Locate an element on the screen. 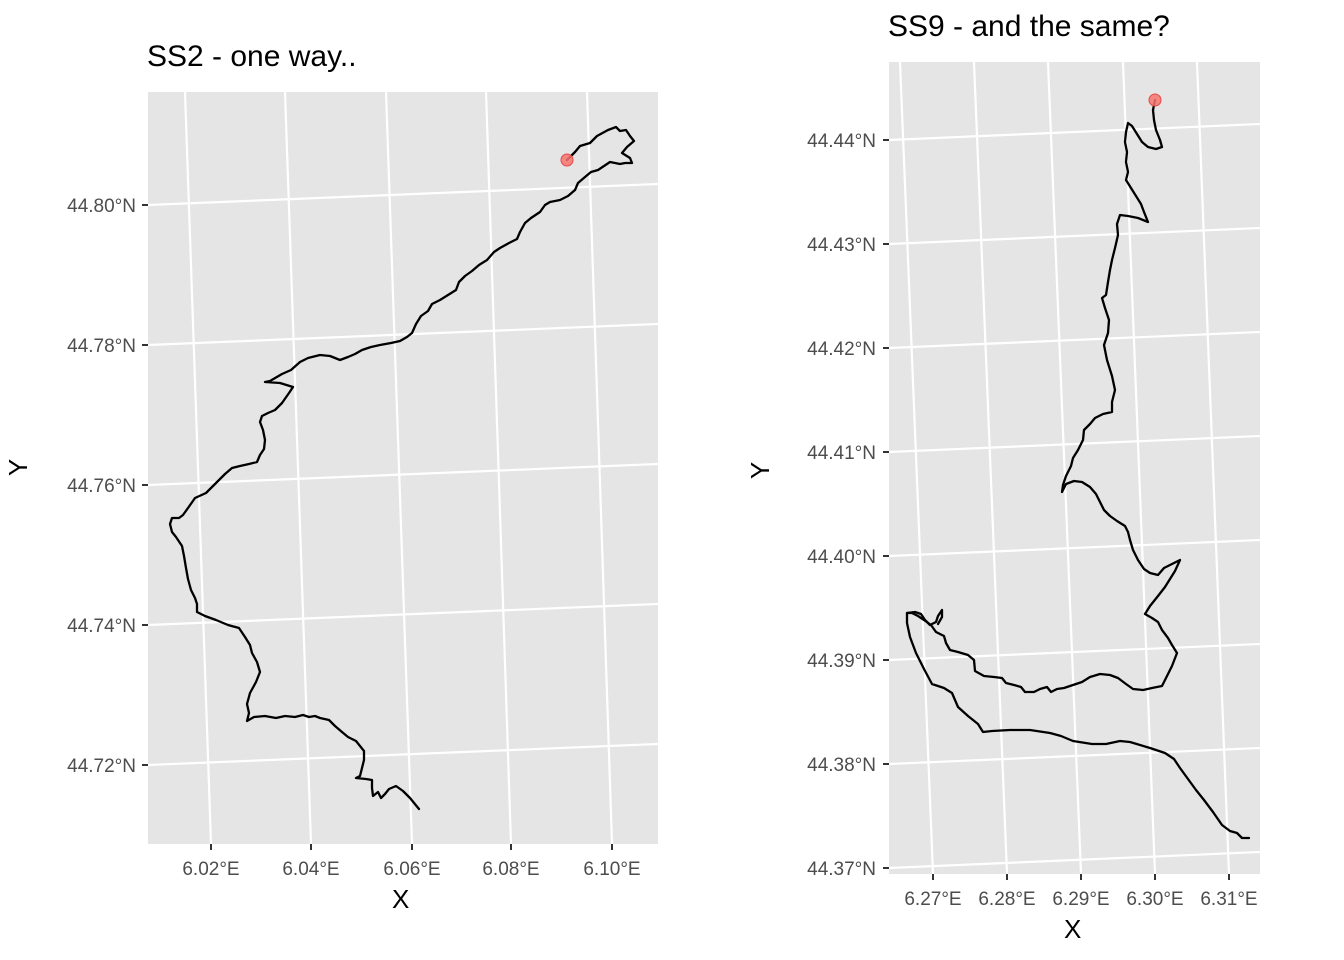 This screenshot has height=960, width=1344. panel-1-title: SS2 - one way.. is located at coordinates (252, 56).